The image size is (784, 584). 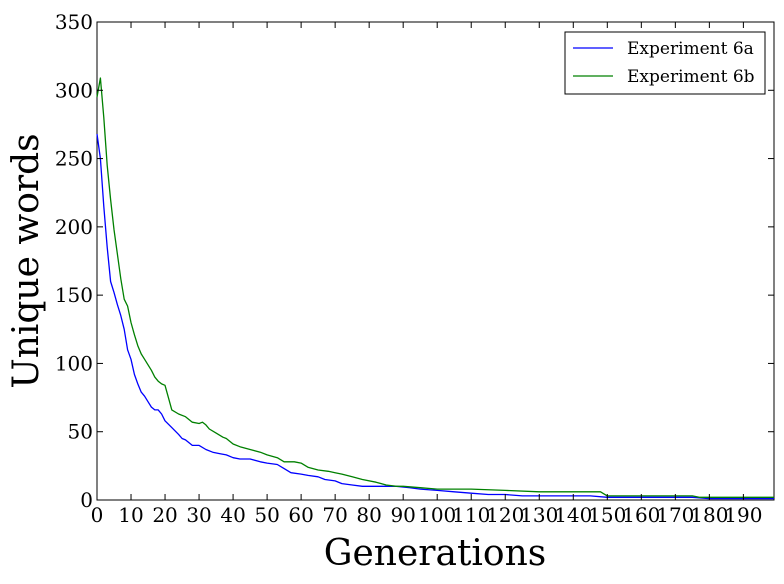 I want to click on x-tick-label: 70, so click(x=334, y=515).